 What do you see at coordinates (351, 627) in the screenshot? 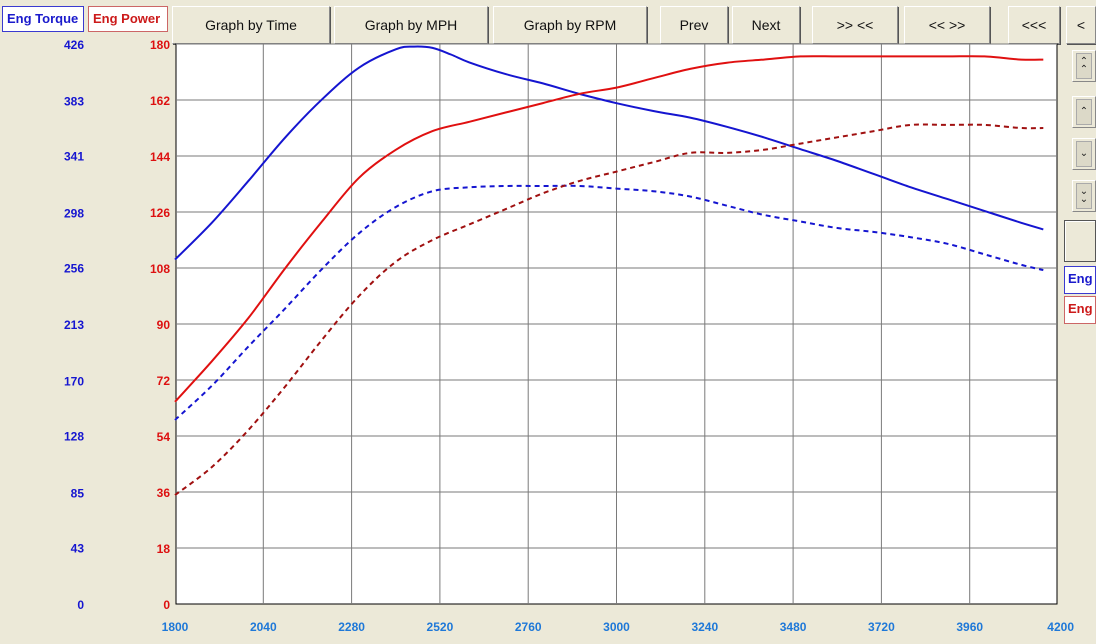
I see `rpm-tick-label: 2280` at bounding box center [351, 627].